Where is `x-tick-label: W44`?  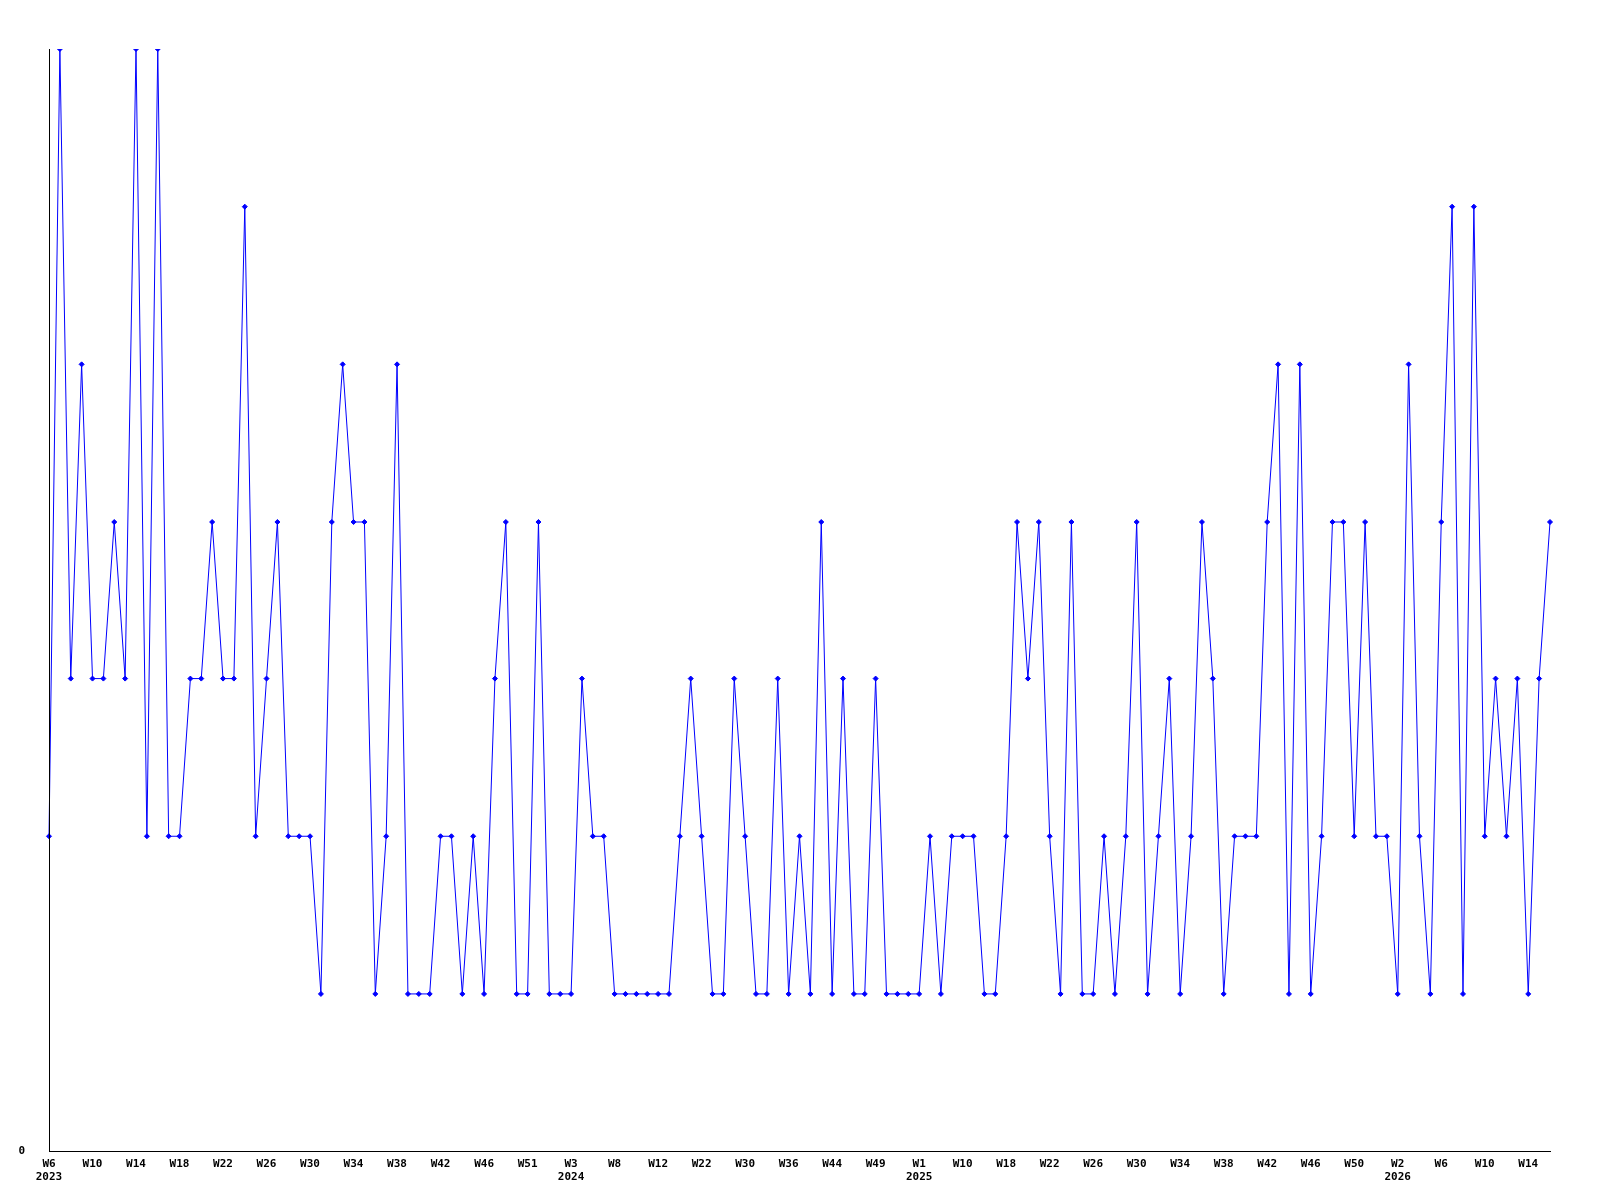
x-tick-label: W44 is located at coordinates (832, 1164).